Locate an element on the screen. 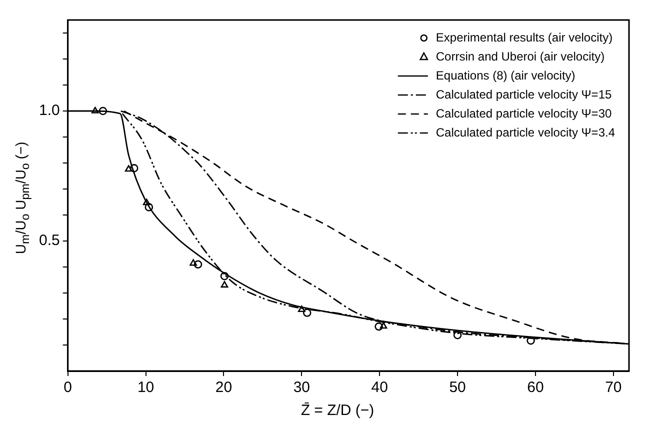 This screenshot has height=434, width=647. x-tick-label: 50 is located at coordinates (457, 387).